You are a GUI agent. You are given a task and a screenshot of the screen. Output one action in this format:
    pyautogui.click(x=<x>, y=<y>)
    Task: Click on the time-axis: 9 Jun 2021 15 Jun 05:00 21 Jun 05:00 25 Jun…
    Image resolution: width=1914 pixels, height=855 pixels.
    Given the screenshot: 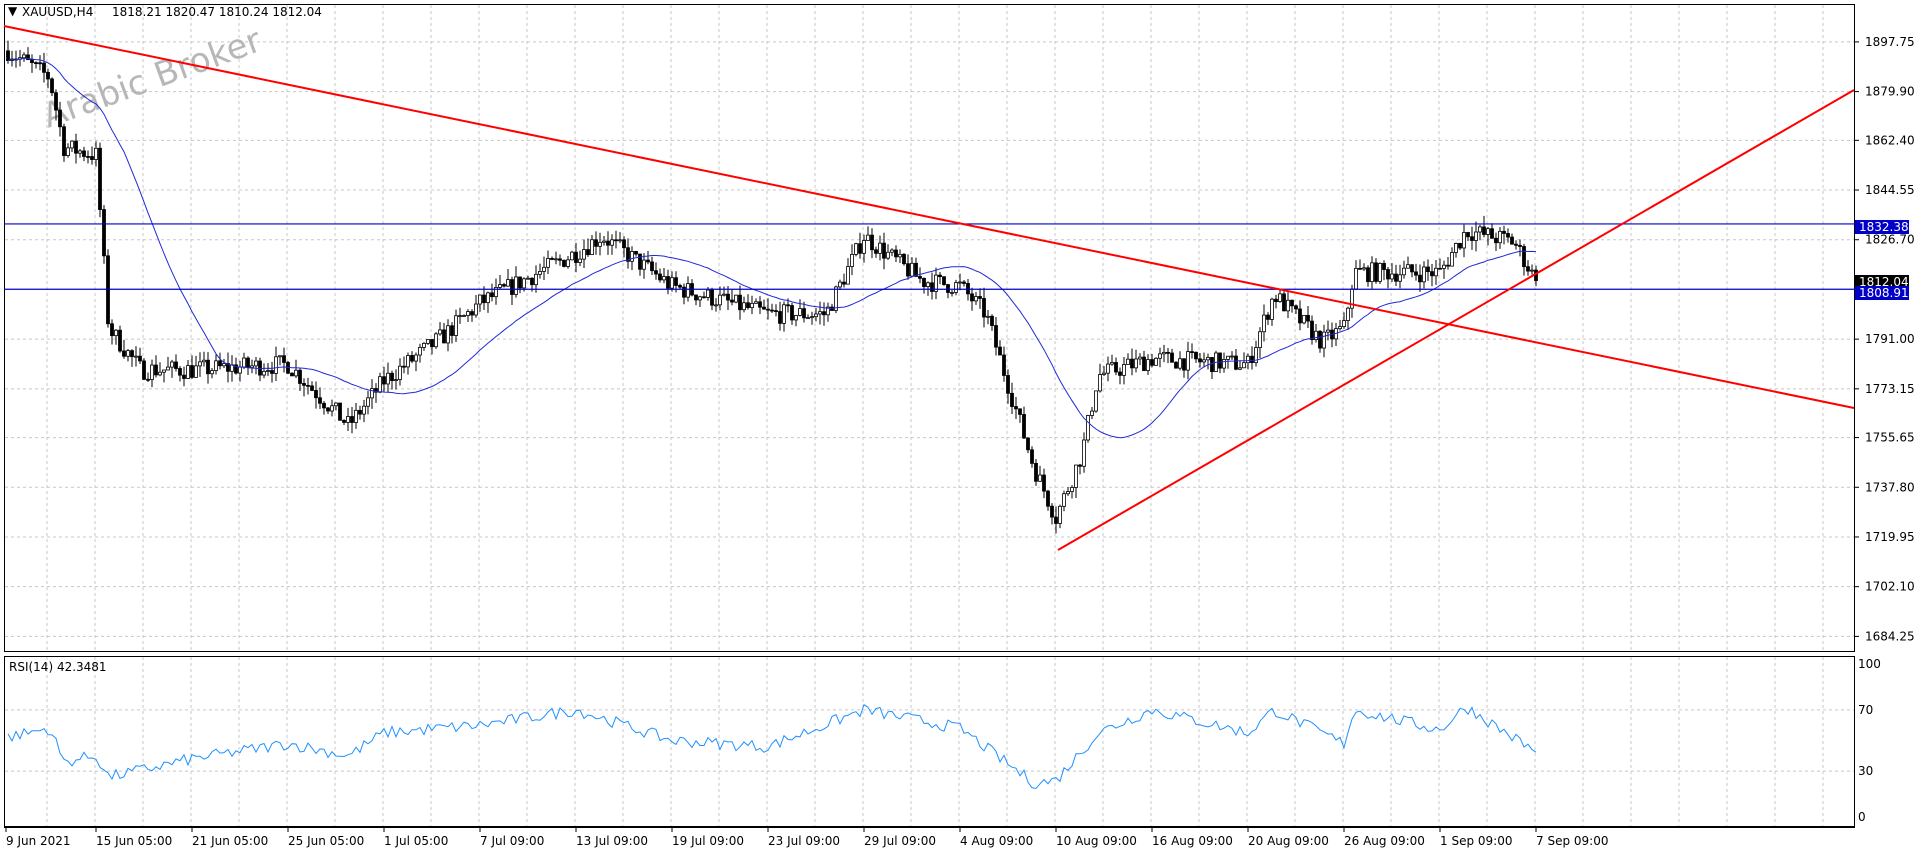 What is the action you would take?
    pyautogui.click(x=806, y=837)
    